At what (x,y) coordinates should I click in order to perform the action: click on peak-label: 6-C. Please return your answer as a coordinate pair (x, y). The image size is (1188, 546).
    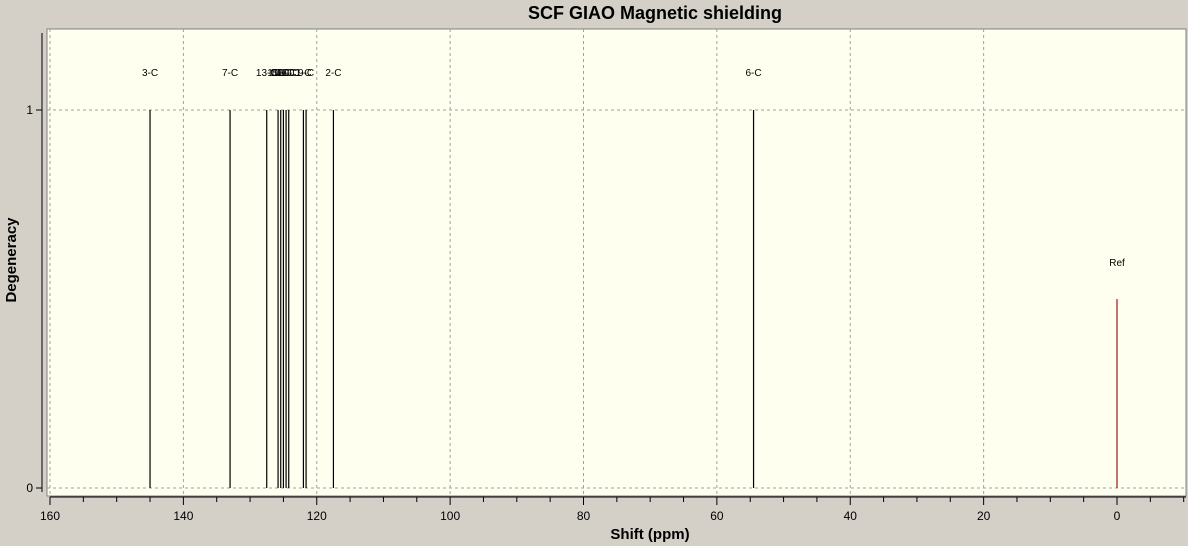
    Looking at the image, I should click on (753, 73).